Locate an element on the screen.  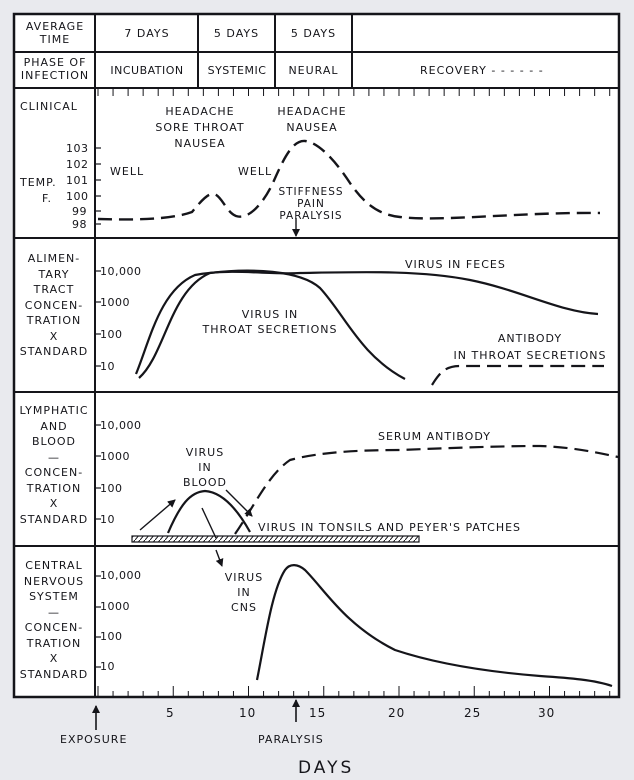
lymphatic-label-line2: AND is located at coordinates (54, 426).